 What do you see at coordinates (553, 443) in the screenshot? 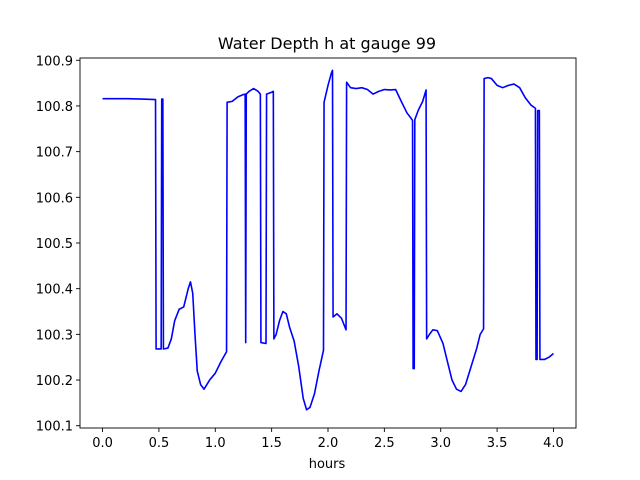
I see `x-tick-label: 4.0` at bounding box center [553, 443].